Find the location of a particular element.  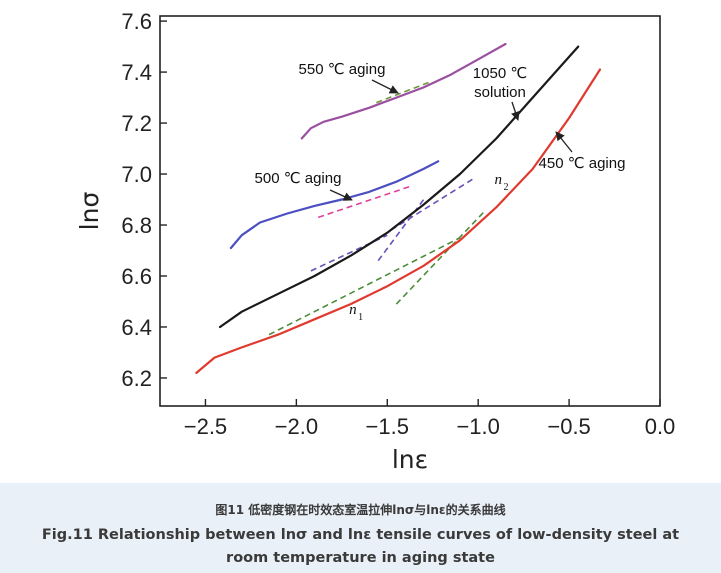

annotation-label-4: 450 ℃ aging is located at coordinates (582, 163).